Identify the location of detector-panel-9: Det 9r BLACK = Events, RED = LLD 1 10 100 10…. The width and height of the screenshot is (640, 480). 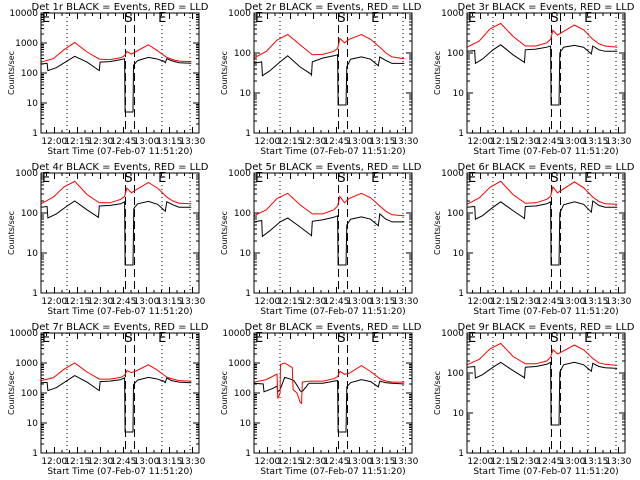
(534, 399).